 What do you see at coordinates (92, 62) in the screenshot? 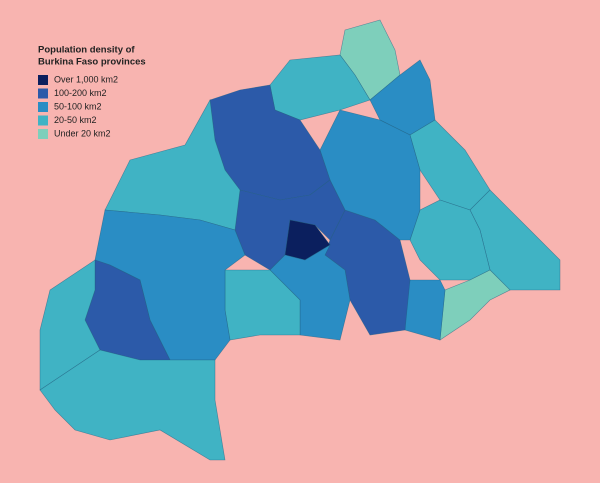
I see `map-title: Burkina Faso provinces` at bounding box center [92, 62].